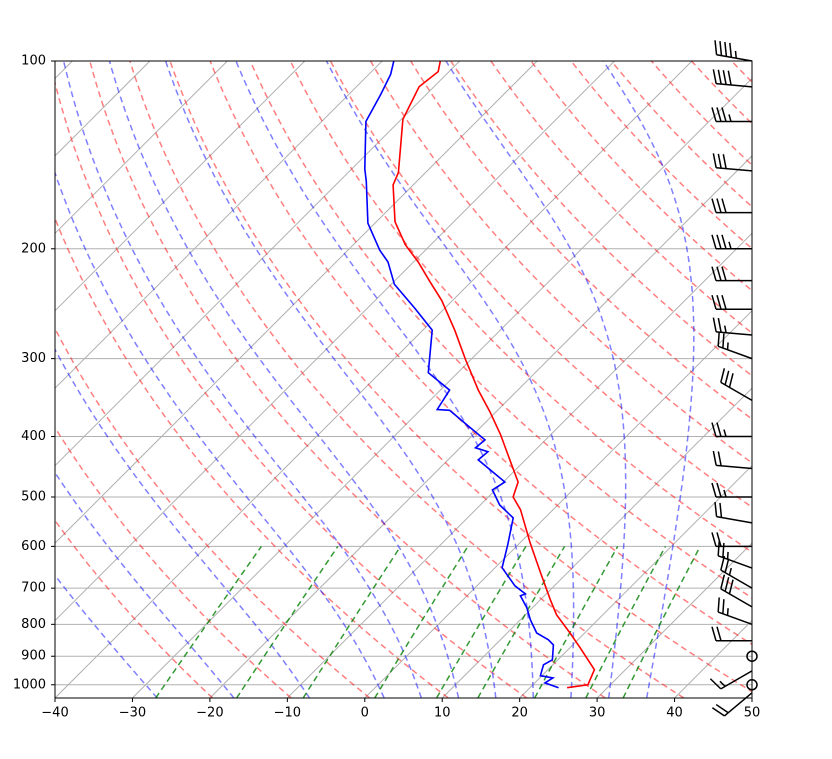  What do you see at coordinates (442, 713) in the screenshot?
I see `x-tick-label: 10` at bounding box center [442, 713].